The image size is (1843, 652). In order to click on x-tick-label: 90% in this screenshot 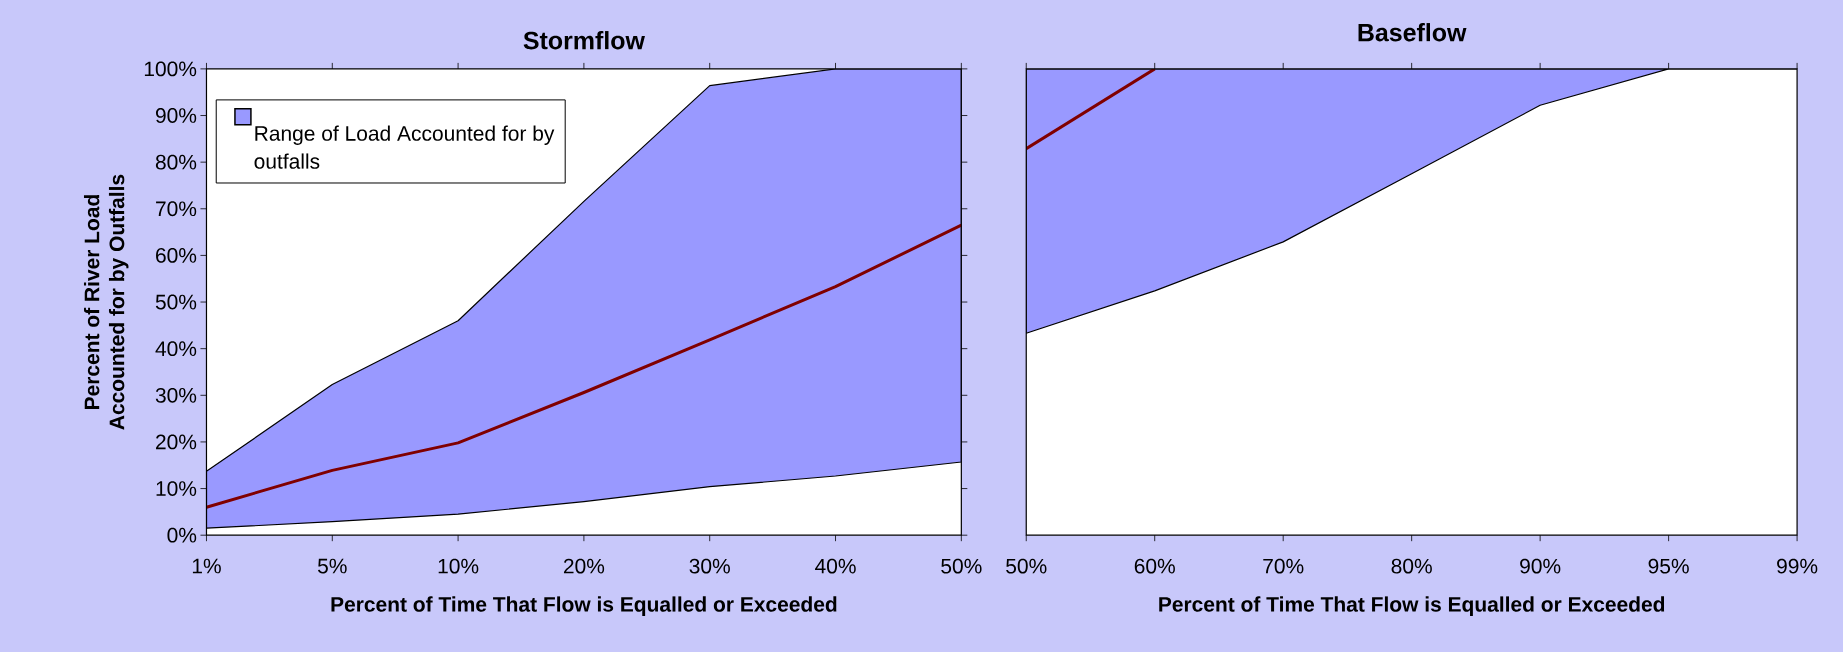, I will do `click(1540, 566)`.